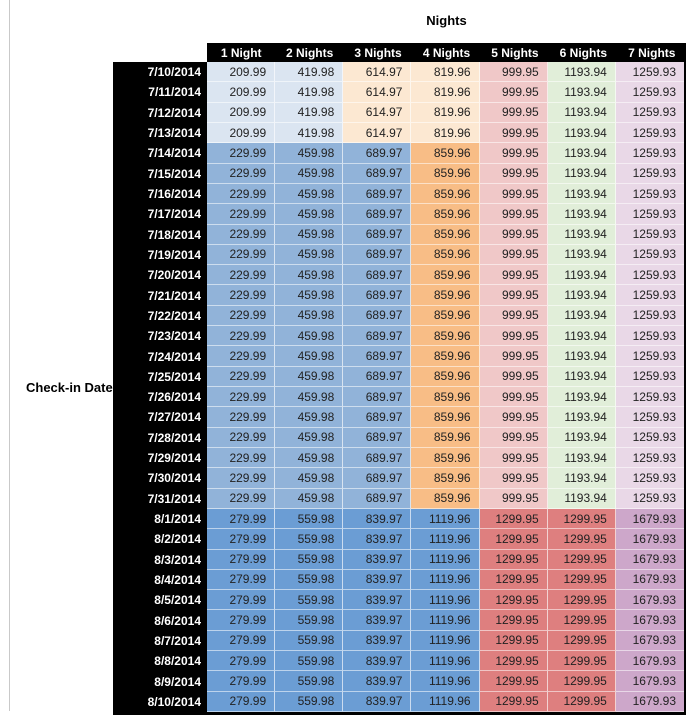 Image resolution: width=688 pixels, height=717 pixels. Describe the element at coordinates (160, 92) in the screenshot. I see `row-header-date: 7/11/2014` at that location.